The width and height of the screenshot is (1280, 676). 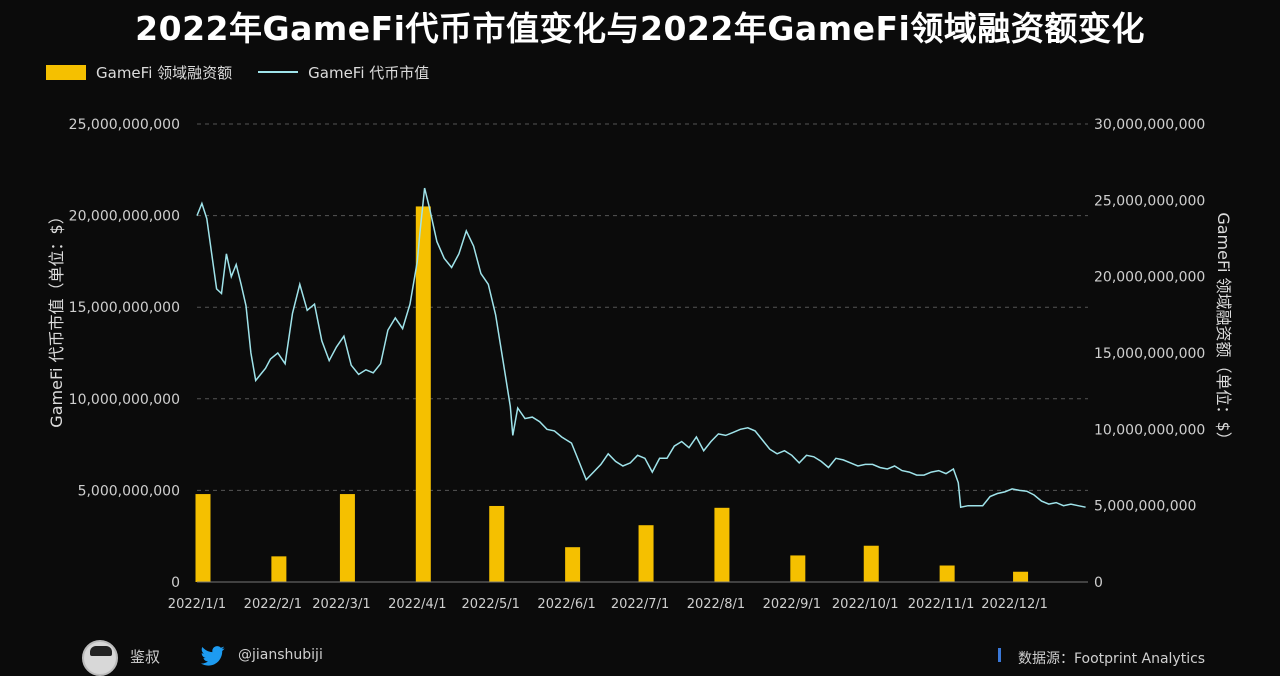 What do you see at coordinates (124, 125) in the screenshot?
I see `left-y-tick-5: 25,000,000,000` at bounding box center [124, 125].